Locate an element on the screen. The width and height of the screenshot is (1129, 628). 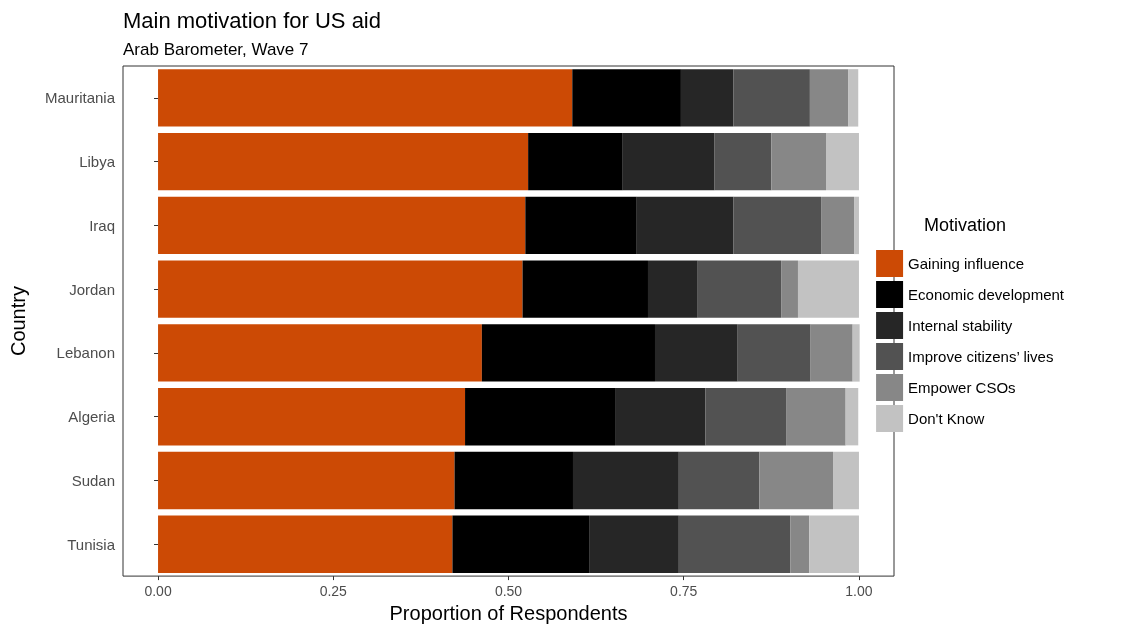
y-tick-label: Tunisia is located at coordinates (91, 544).